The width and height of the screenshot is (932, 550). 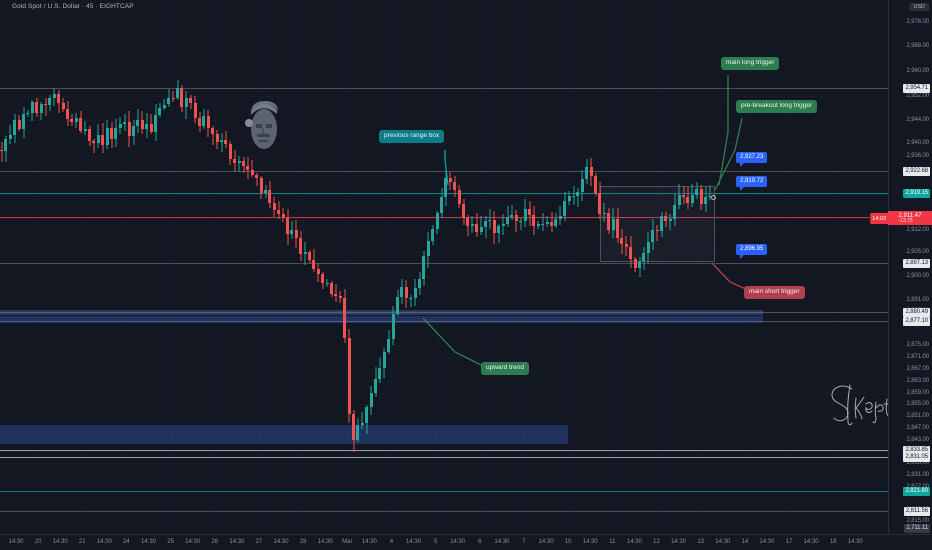 I want to click on price-level-tag: 2,880.49, so click(x=916, y=312).